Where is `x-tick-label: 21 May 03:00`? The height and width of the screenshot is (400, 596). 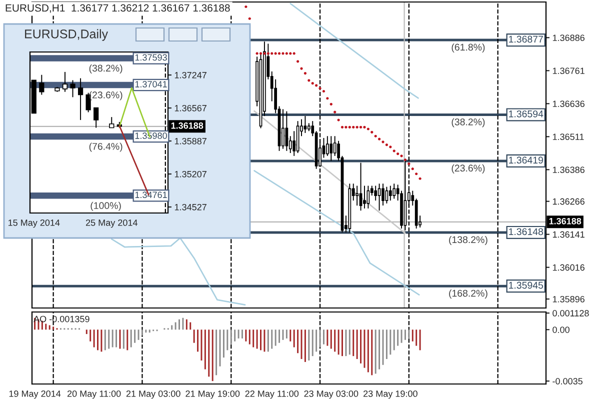
x-tick-label: 21 May 03:00 is located at coordinates (153, 394).